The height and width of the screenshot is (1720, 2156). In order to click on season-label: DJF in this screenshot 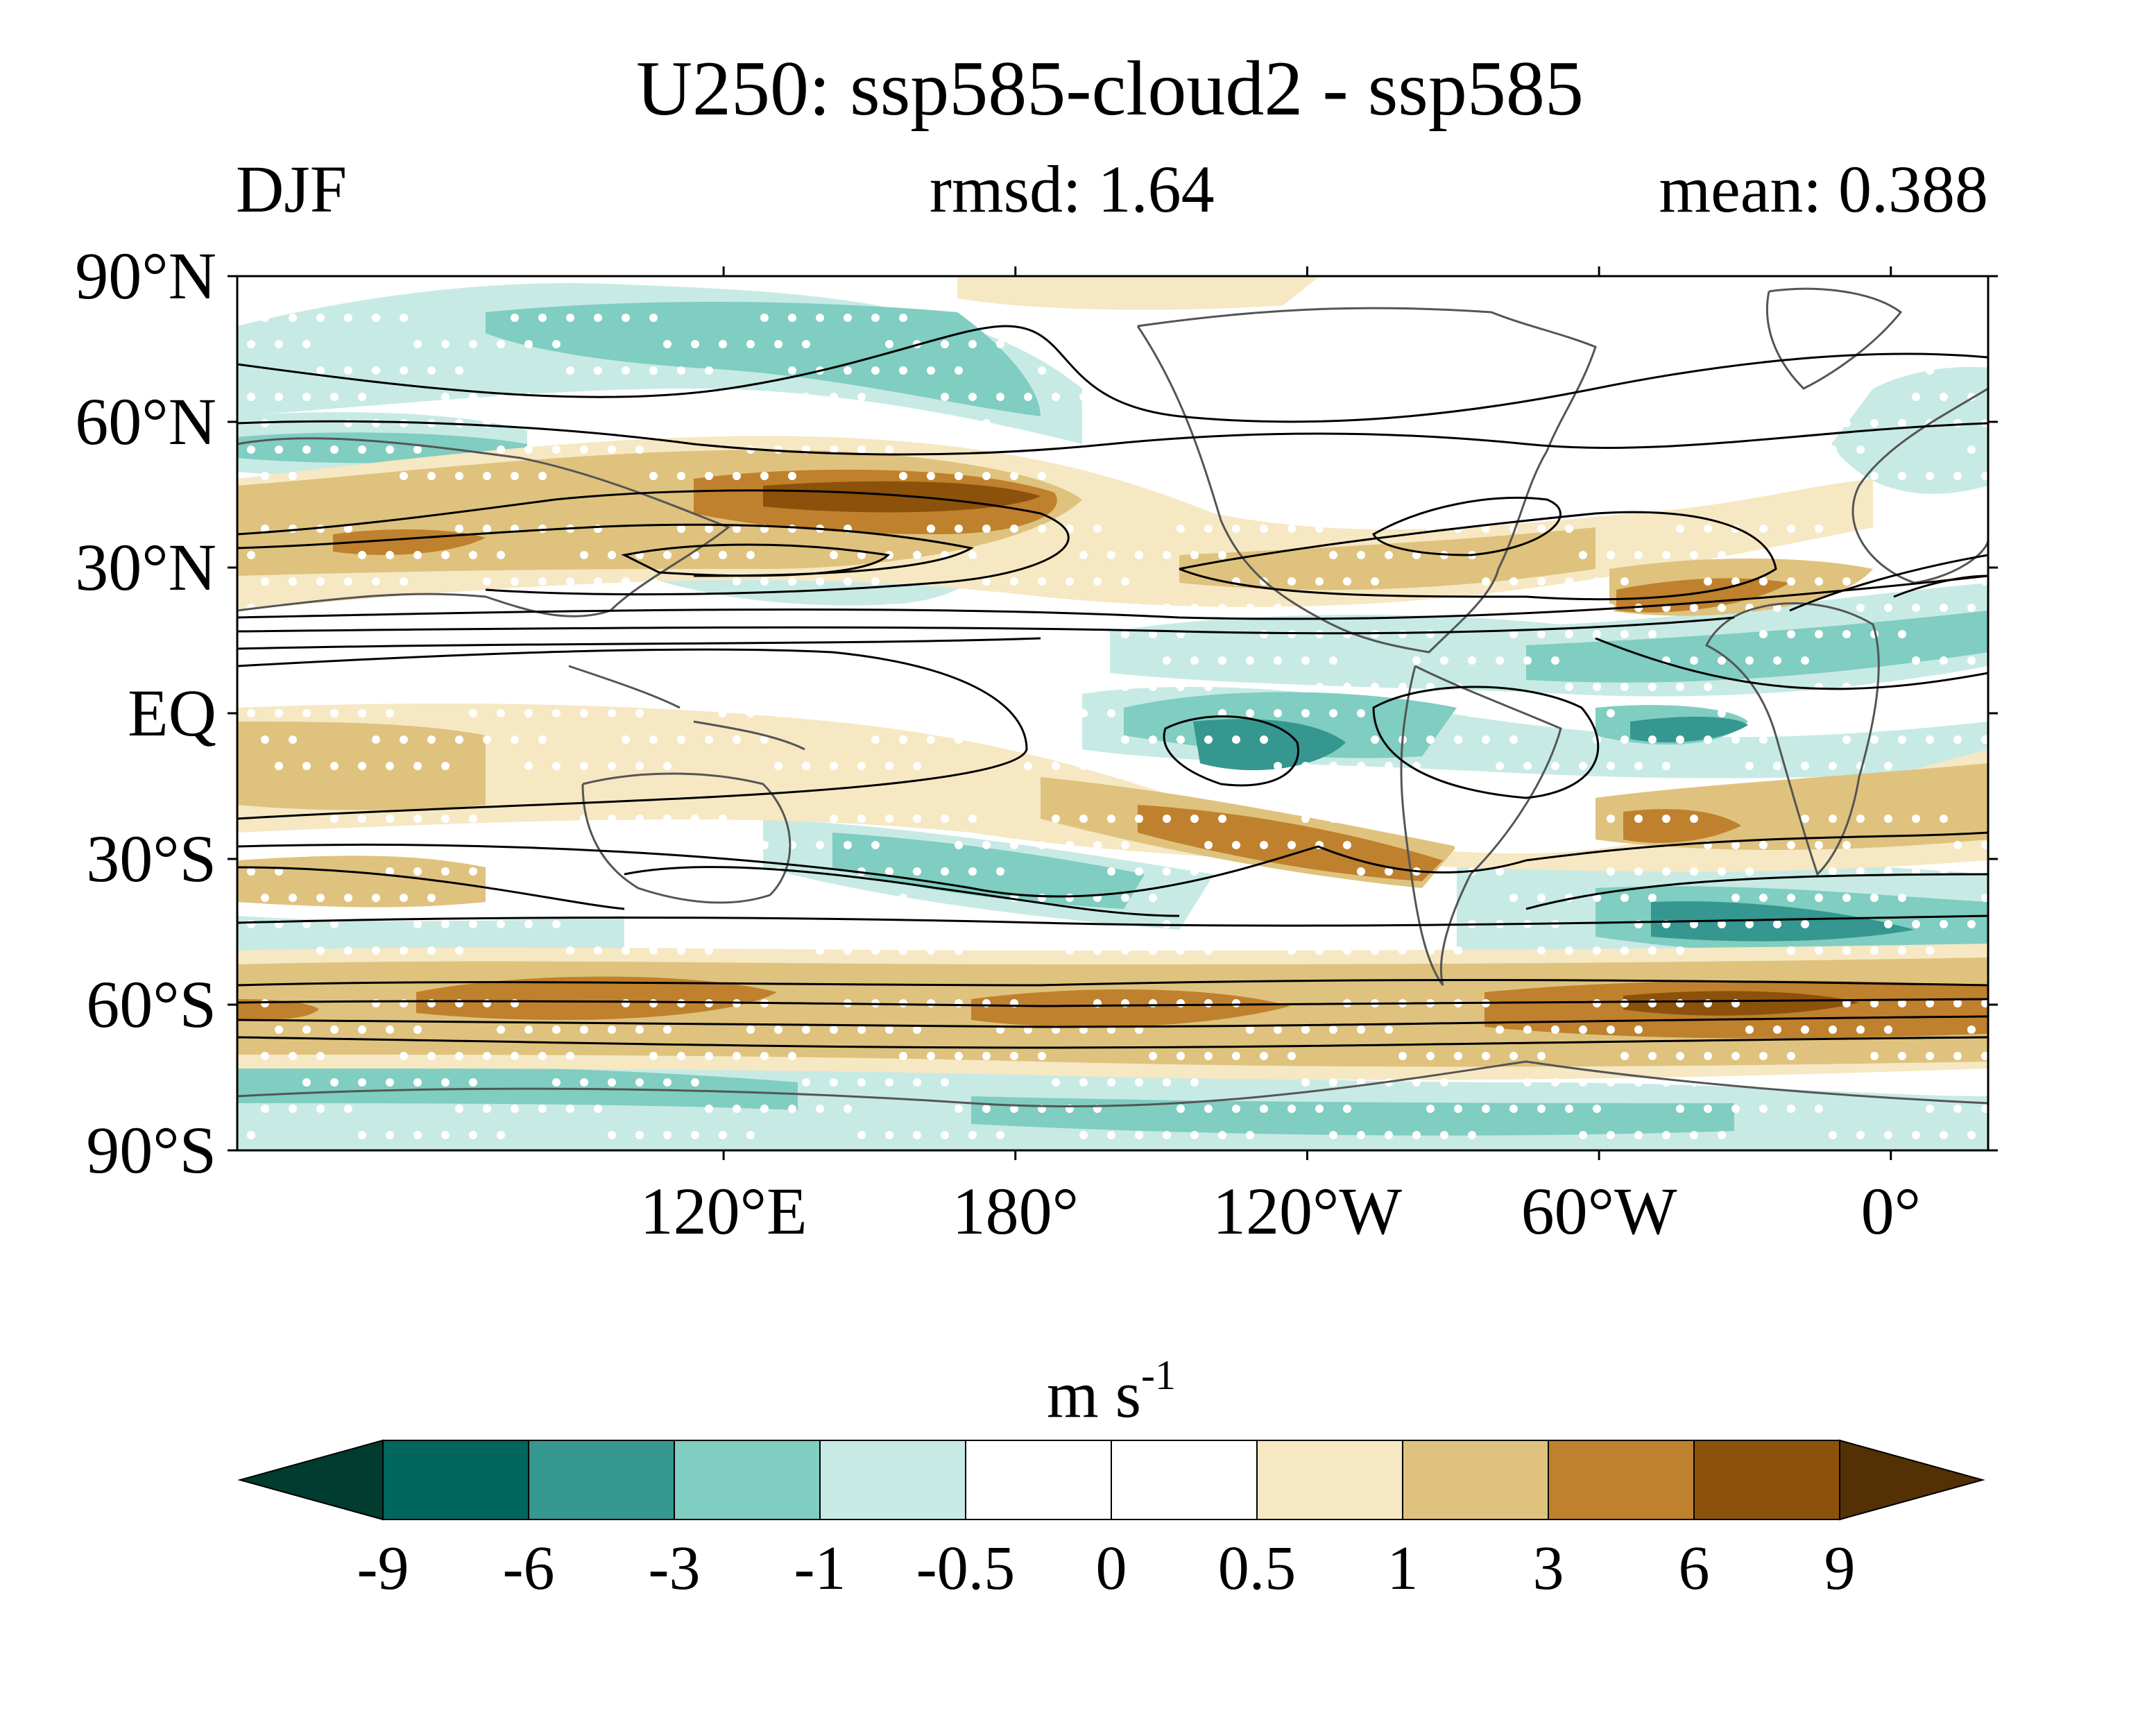, I will do `click(291, 189)`.